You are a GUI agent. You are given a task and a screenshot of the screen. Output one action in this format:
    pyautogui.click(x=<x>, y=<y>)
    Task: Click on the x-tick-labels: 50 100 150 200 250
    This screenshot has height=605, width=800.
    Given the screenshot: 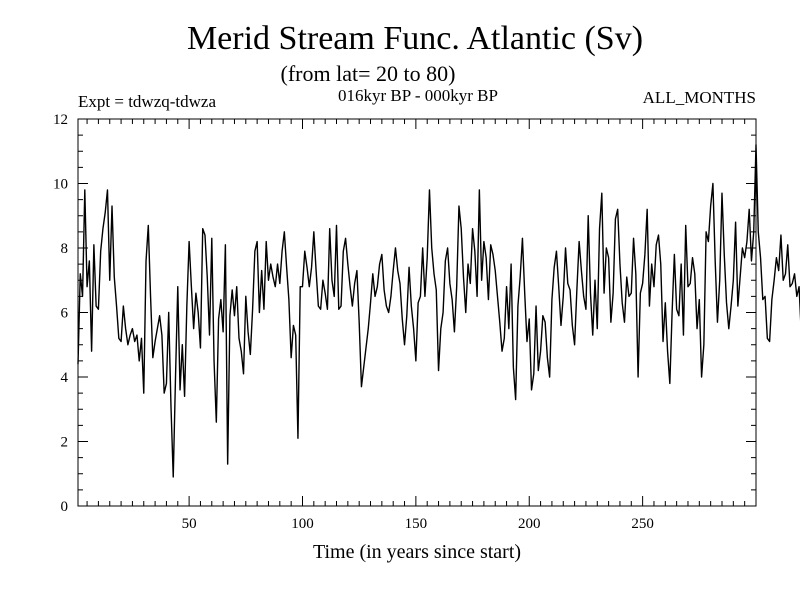 What is the action you would take?
    pyautogui.click(x=418, y=524)
    